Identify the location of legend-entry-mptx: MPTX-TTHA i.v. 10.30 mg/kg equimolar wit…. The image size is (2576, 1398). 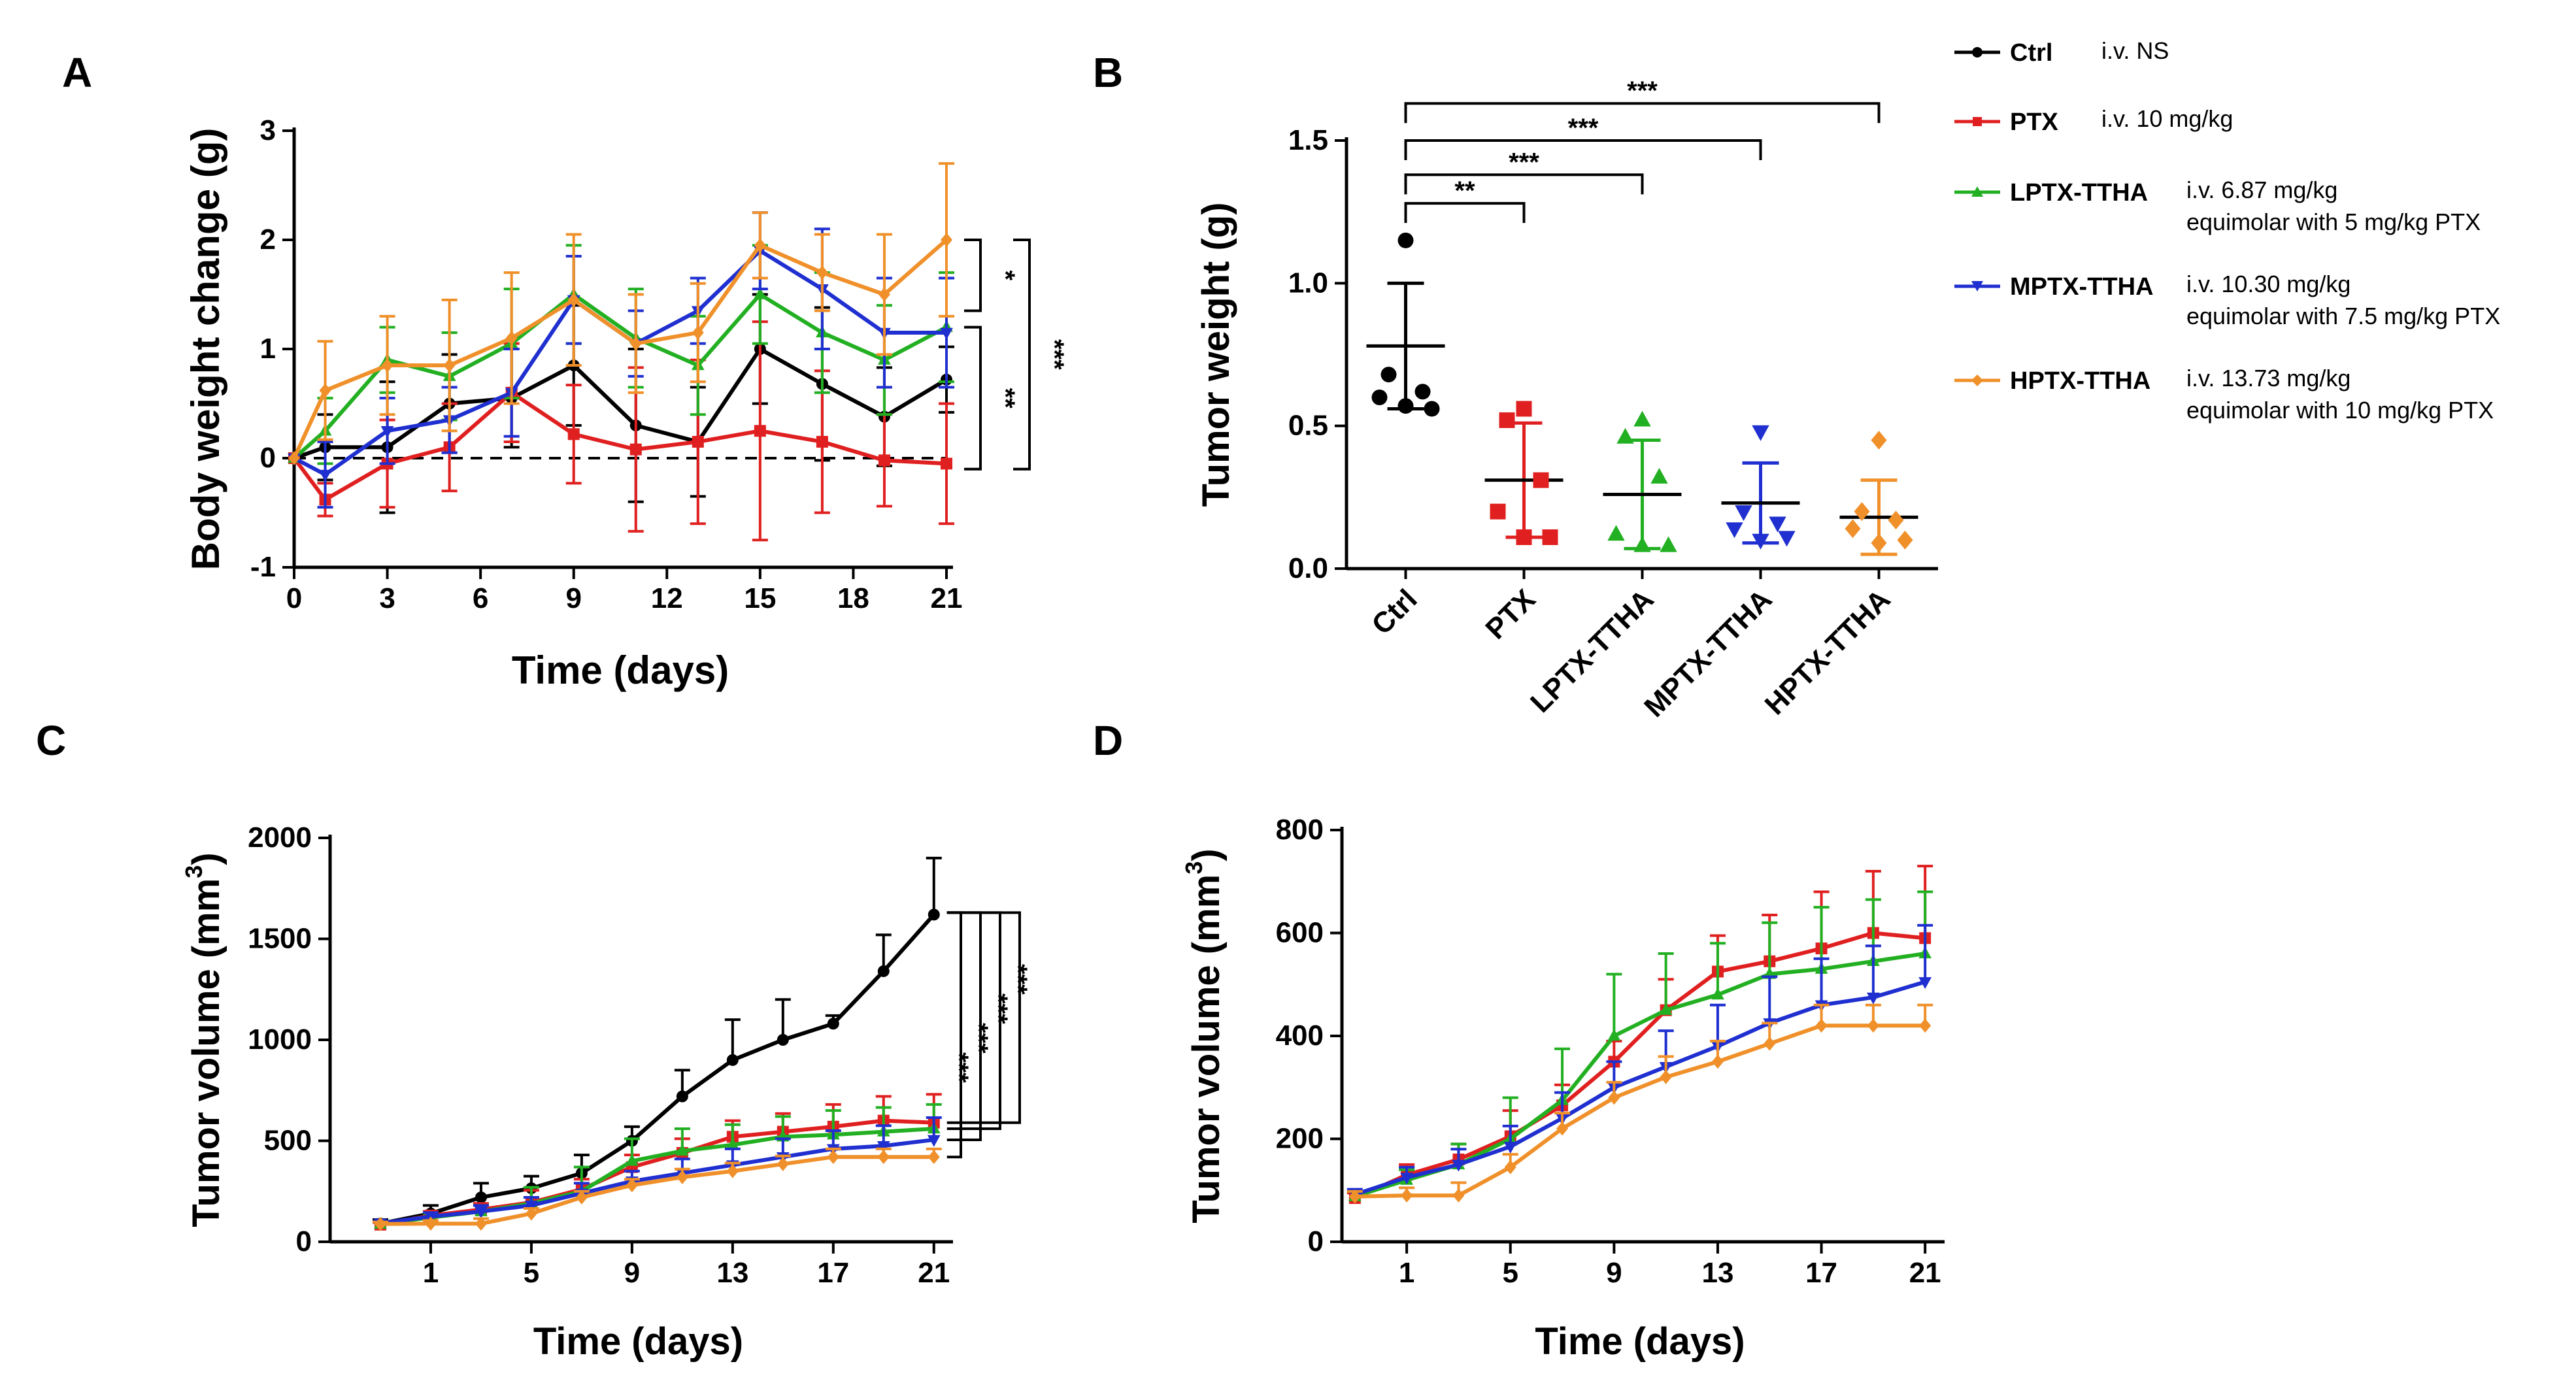
(2227, 300).